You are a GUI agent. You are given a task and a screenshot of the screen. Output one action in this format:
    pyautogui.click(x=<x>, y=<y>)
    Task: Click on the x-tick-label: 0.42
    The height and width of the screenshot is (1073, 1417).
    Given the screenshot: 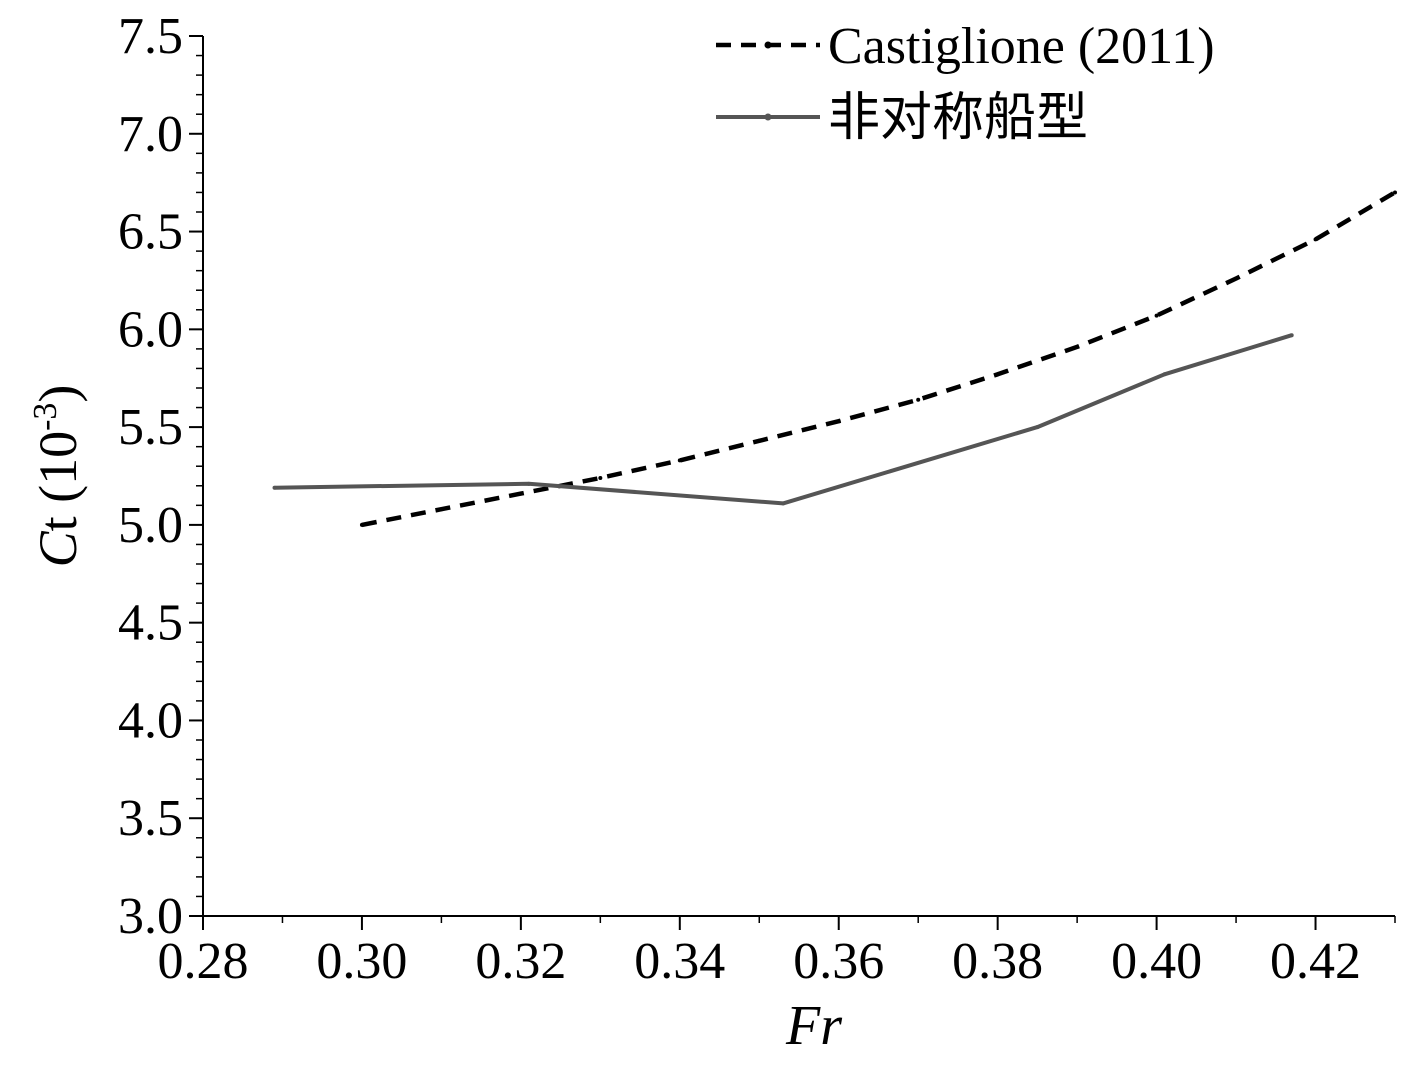 What is the action you would take?
    pyautogui.click(x=1315, y=961)
    